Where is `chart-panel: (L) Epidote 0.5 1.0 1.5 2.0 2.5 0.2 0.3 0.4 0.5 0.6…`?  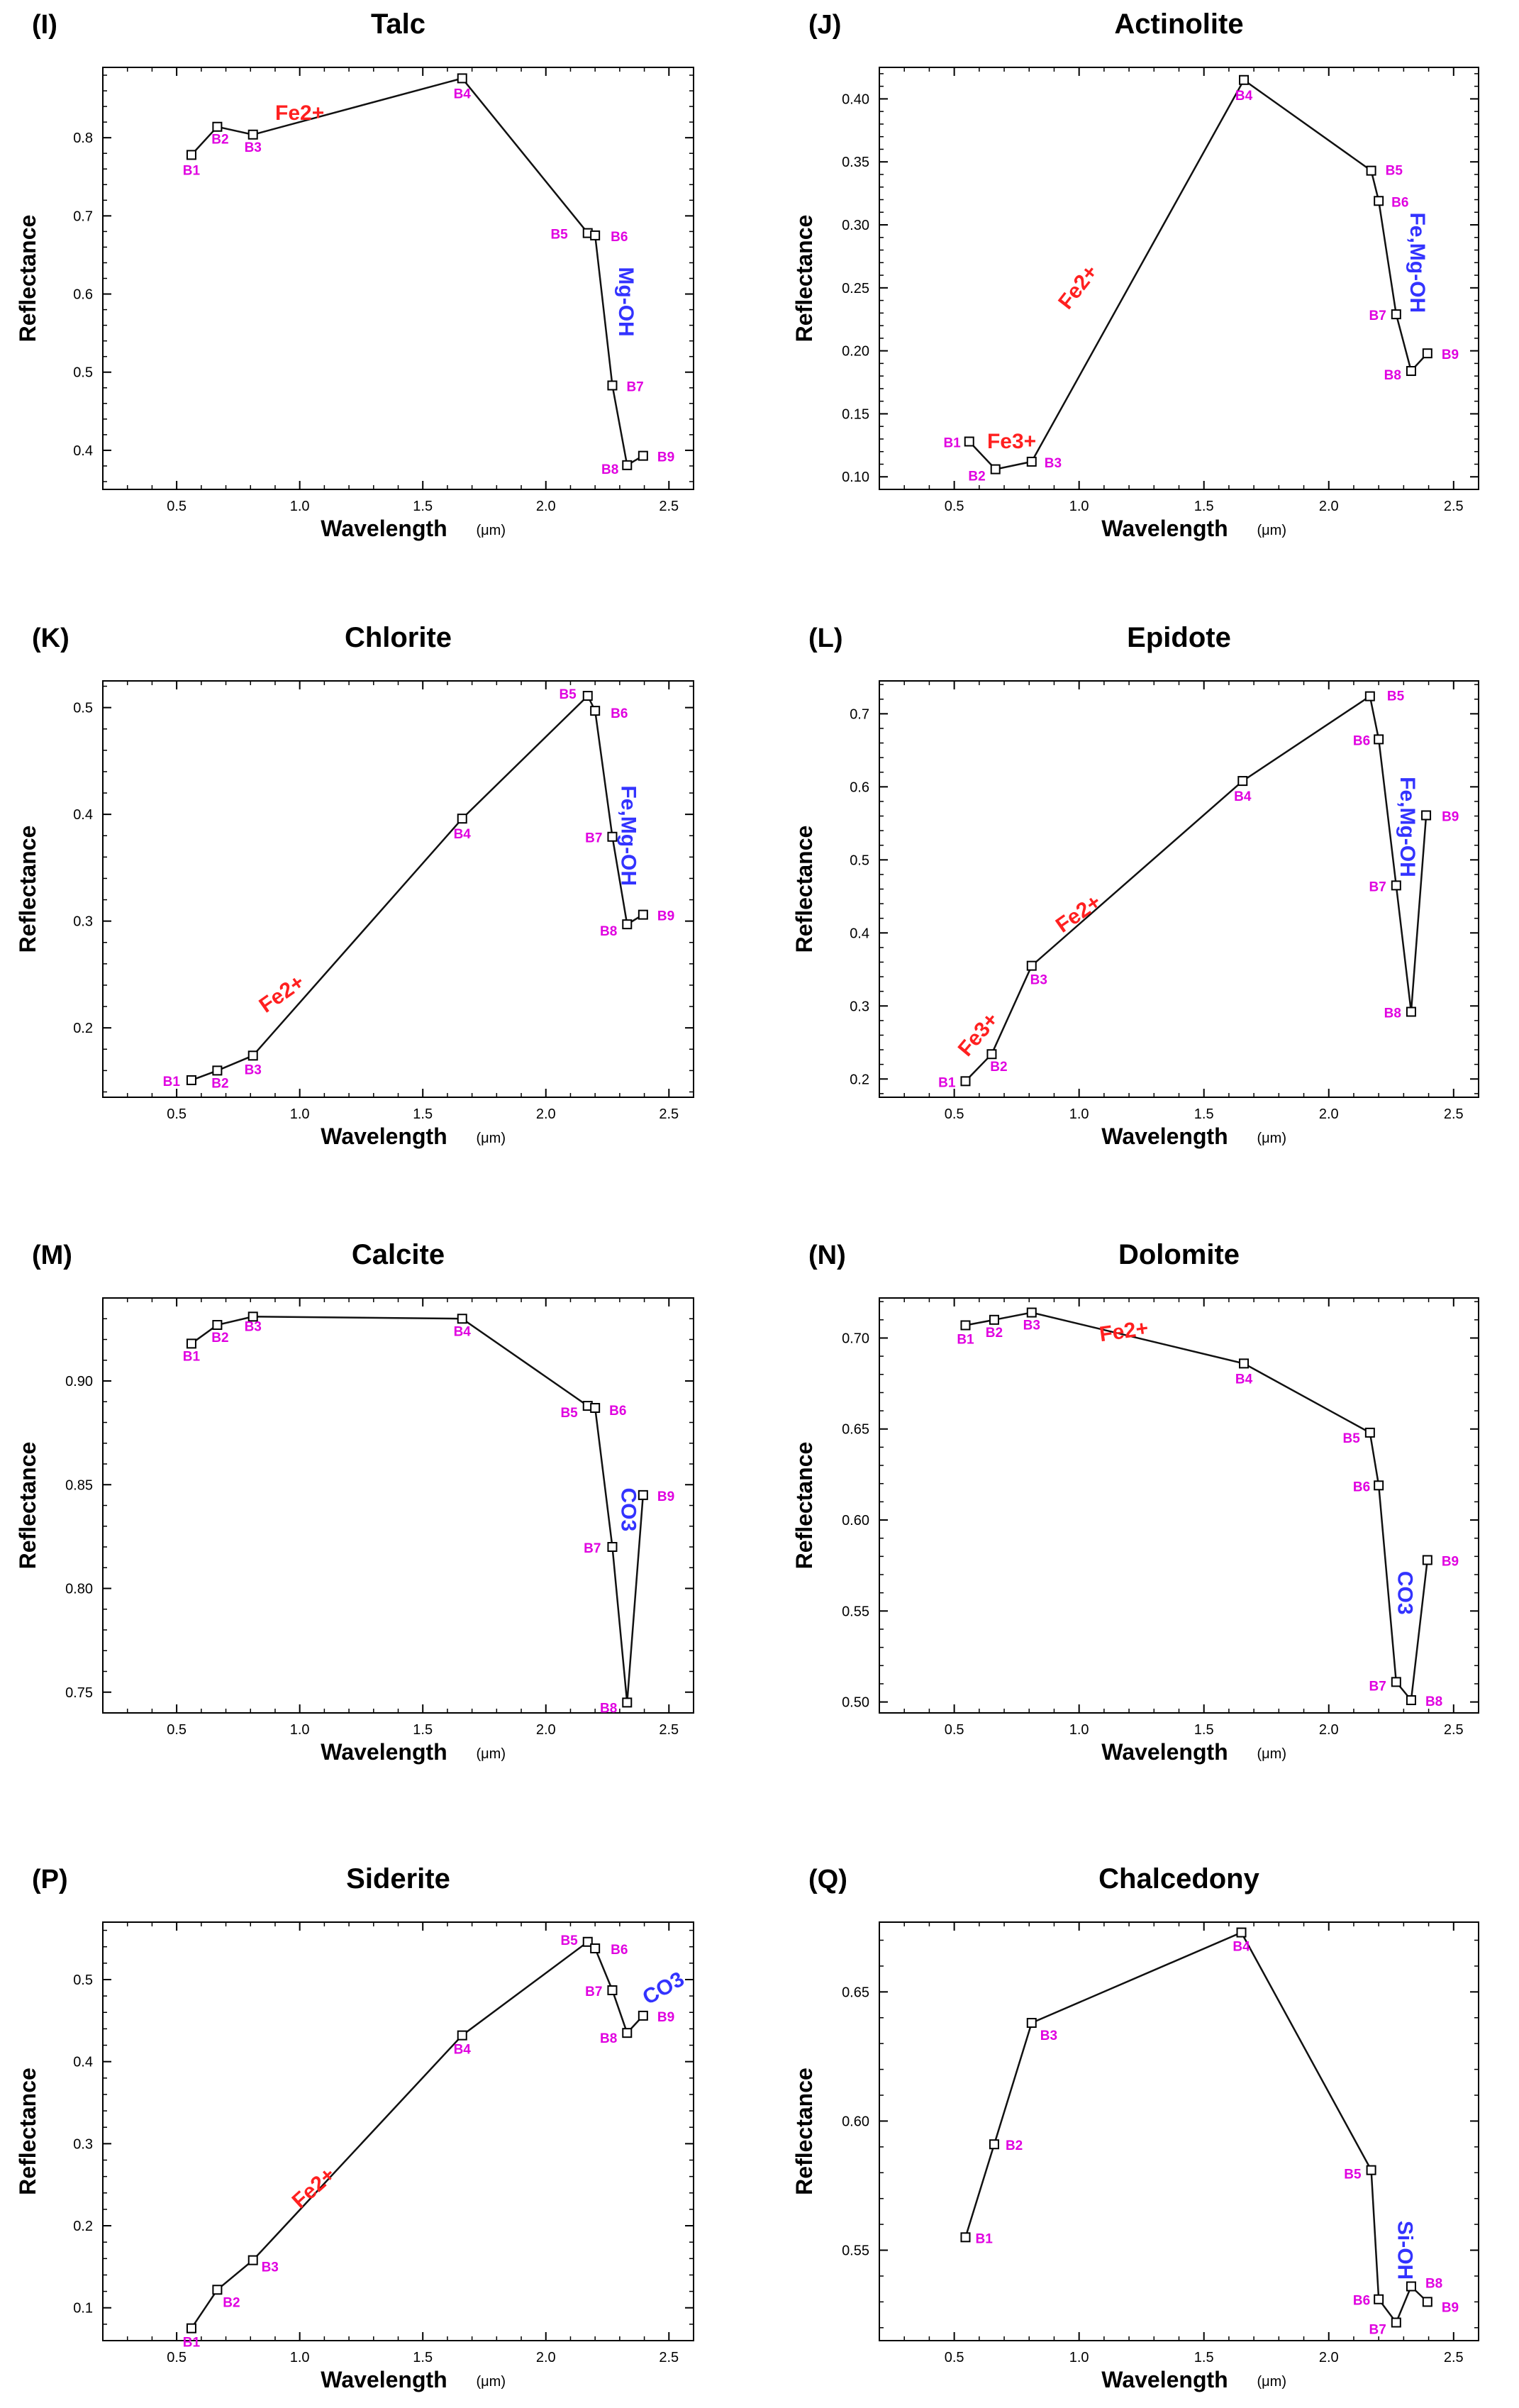
chart-panel: (L) Epidote 0.5 1.0 1.5 2.0 2.5 0.2 0.3 0.4 0.5 0.6… is located at coordinates (1135, 885).